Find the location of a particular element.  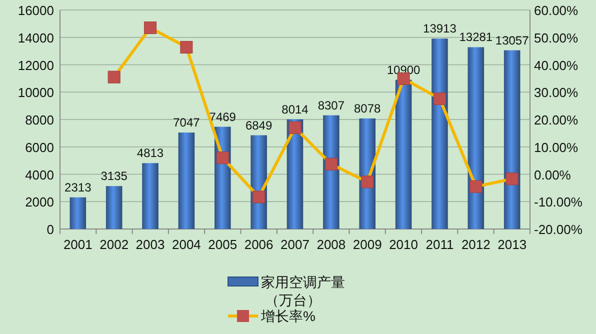

x-tick-label: 2006 is located at coordinates (259, 244).